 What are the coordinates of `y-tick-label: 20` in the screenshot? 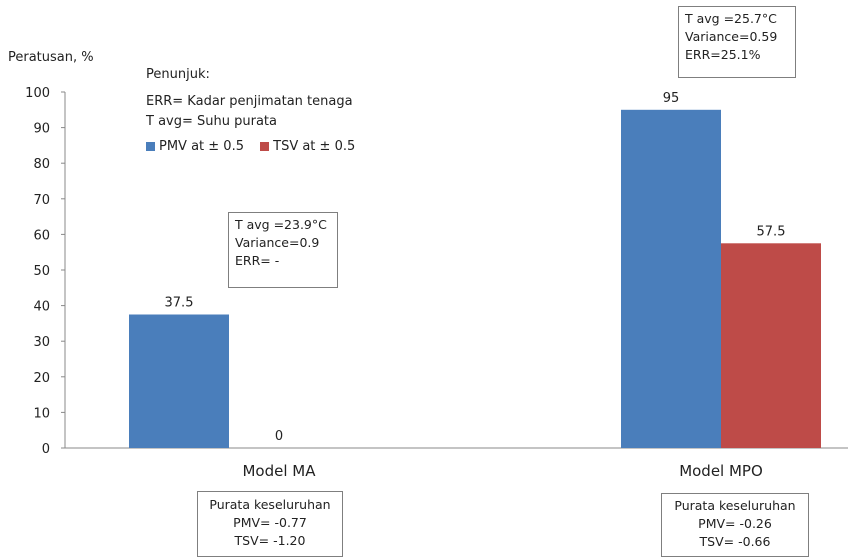 It's located at (41, 378).